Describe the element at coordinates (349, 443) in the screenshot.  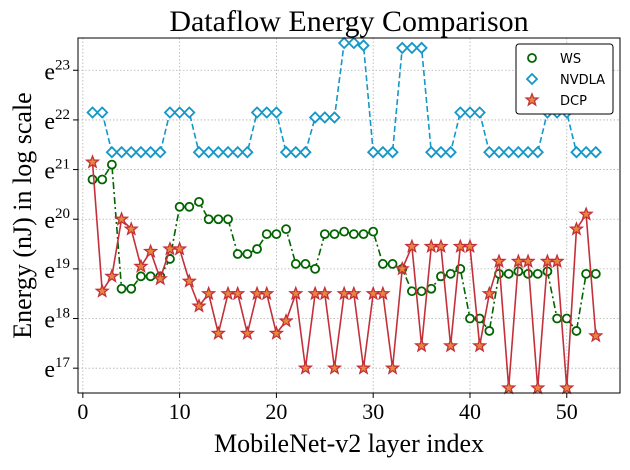
I see `x-axis-label: MobileNet-v2 layer index` at that location.